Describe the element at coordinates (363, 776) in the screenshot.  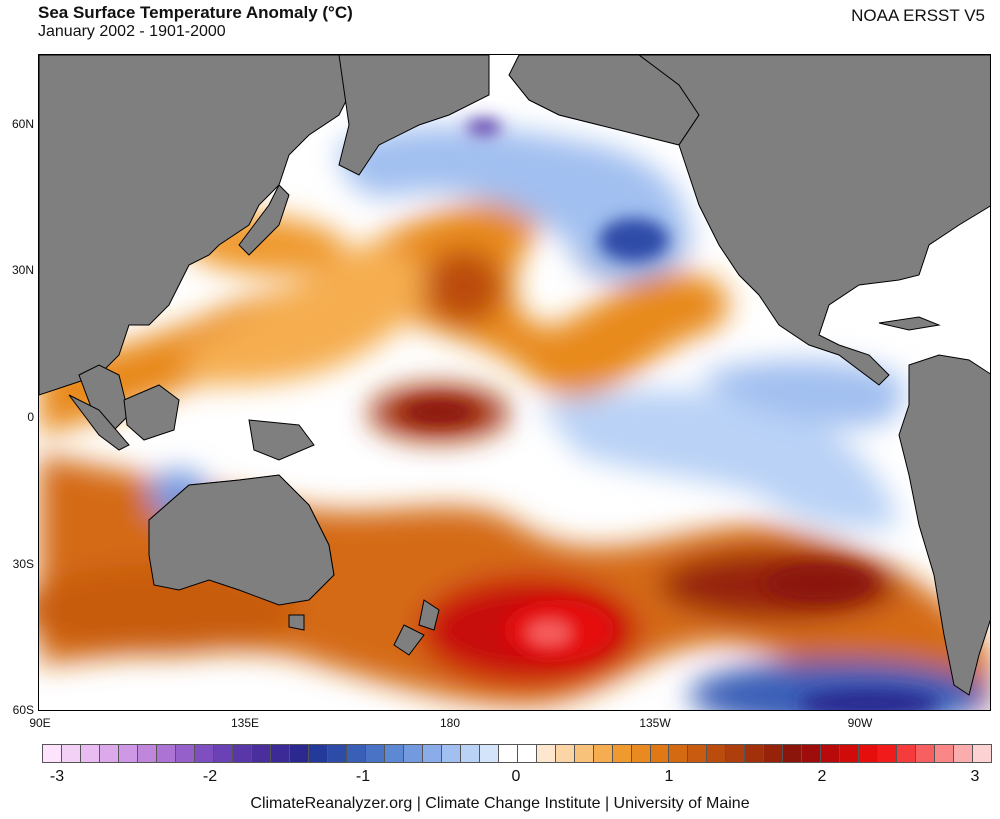
I see `colorbar-tick: -1` at that location.